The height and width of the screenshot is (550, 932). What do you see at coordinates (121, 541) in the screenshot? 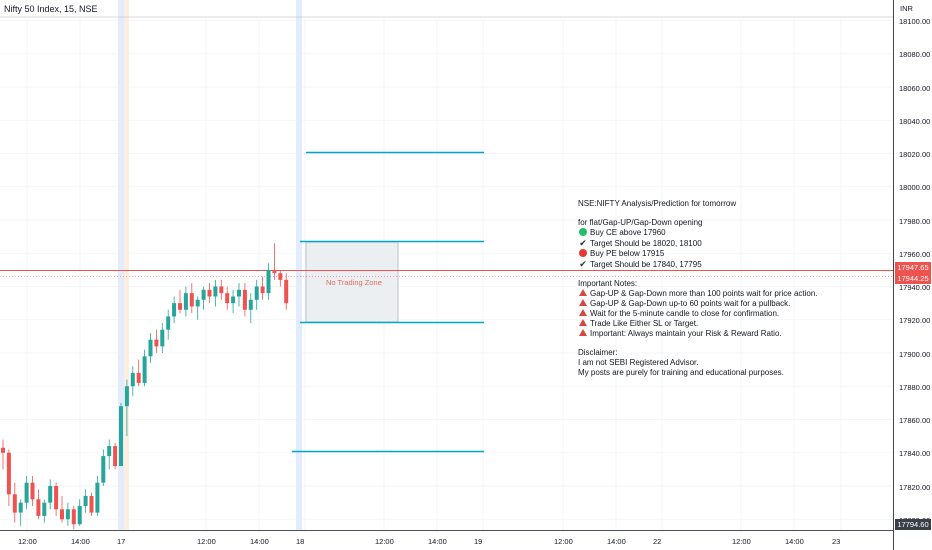
I see `time-axis-label: 17` at bounding box center [121, 541].